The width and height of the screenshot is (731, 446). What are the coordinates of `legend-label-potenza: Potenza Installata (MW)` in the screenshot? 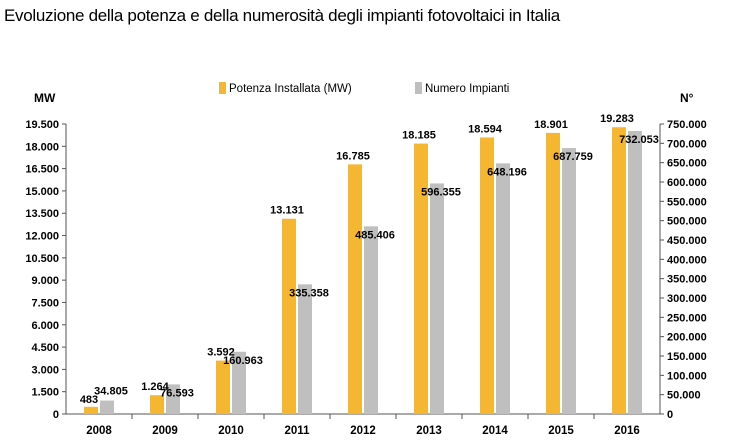 It's located at (290, 89).